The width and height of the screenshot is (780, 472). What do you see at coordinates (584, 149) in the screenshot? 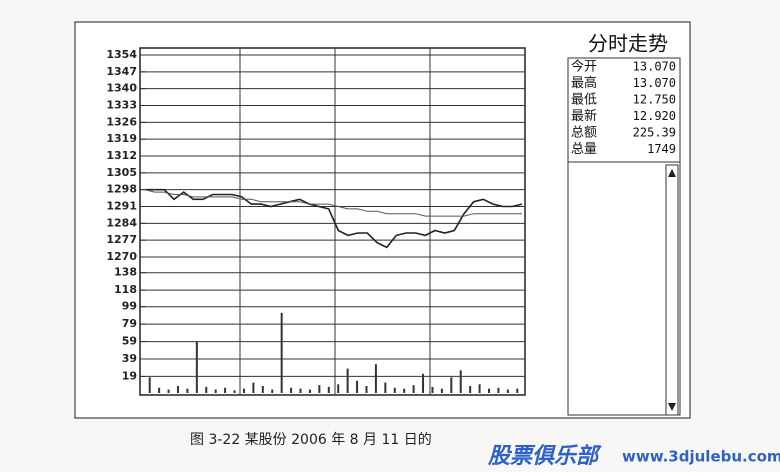
I see `panel-label: 总量` at bounding box center [584, 149].